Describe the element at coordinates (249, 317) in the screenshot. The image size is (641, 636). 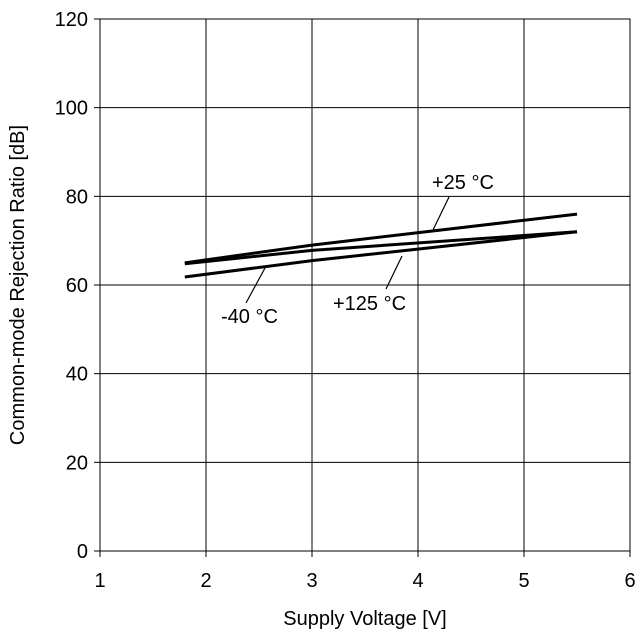
I see `series-label-2: -40 °C` at that location.